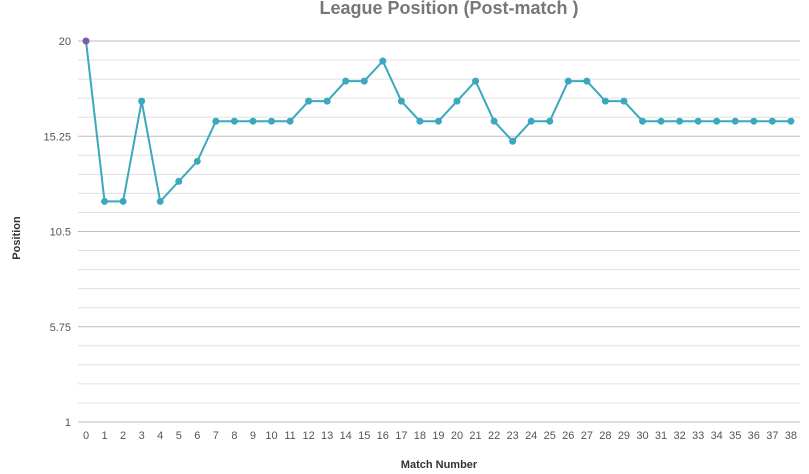 The image size is (809, 474). What do you see at coordinates (735, 436) in the screenshot?
I see `x-tick-label: 35` at bounding box center [735, 436].